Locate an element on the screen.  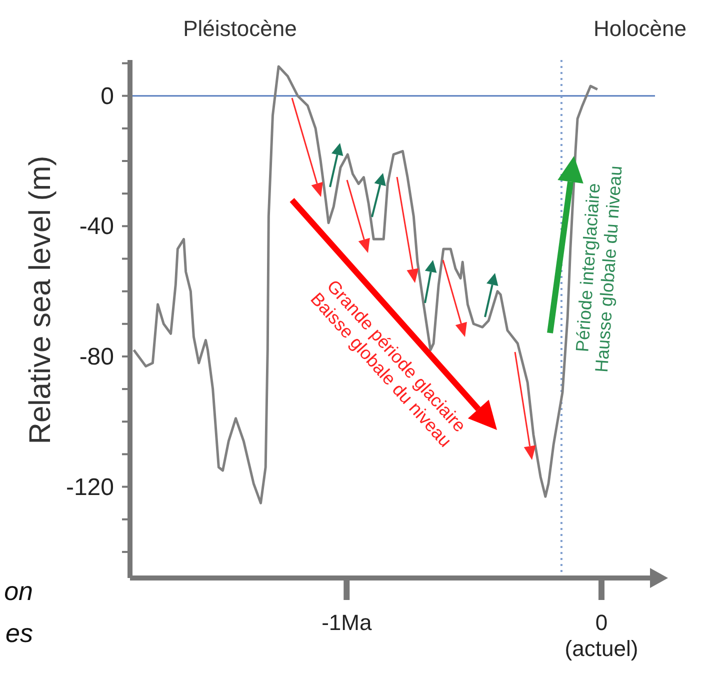
y-tick-label: 0 is located at coordinates (107, 96).